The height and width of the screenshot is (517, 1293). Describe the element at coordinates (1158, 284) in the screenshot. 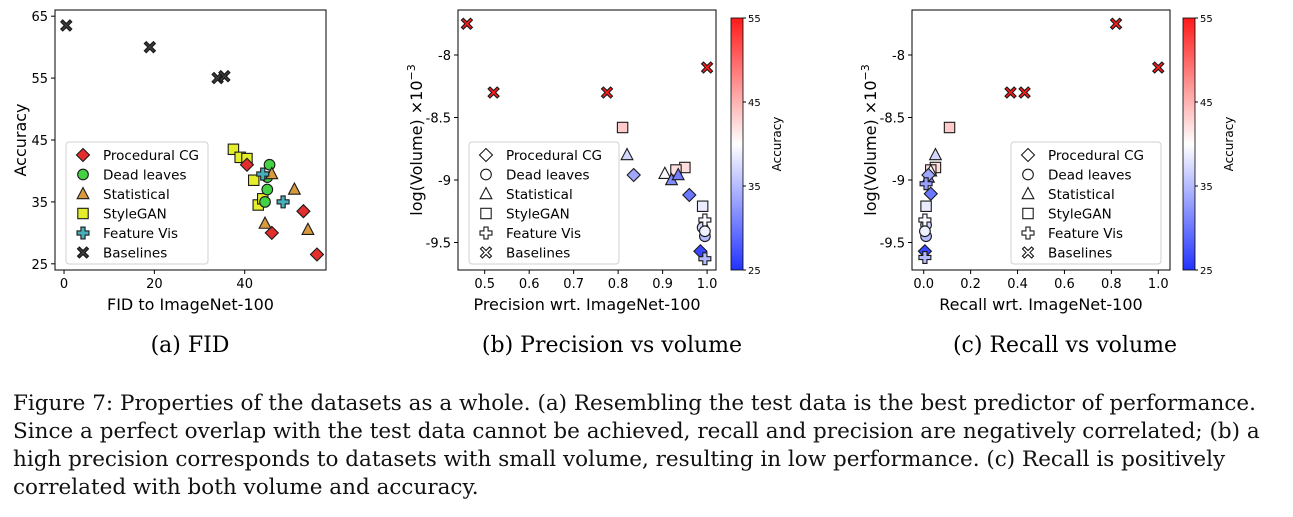

I see `x-tick-label: 1.0` at that location.